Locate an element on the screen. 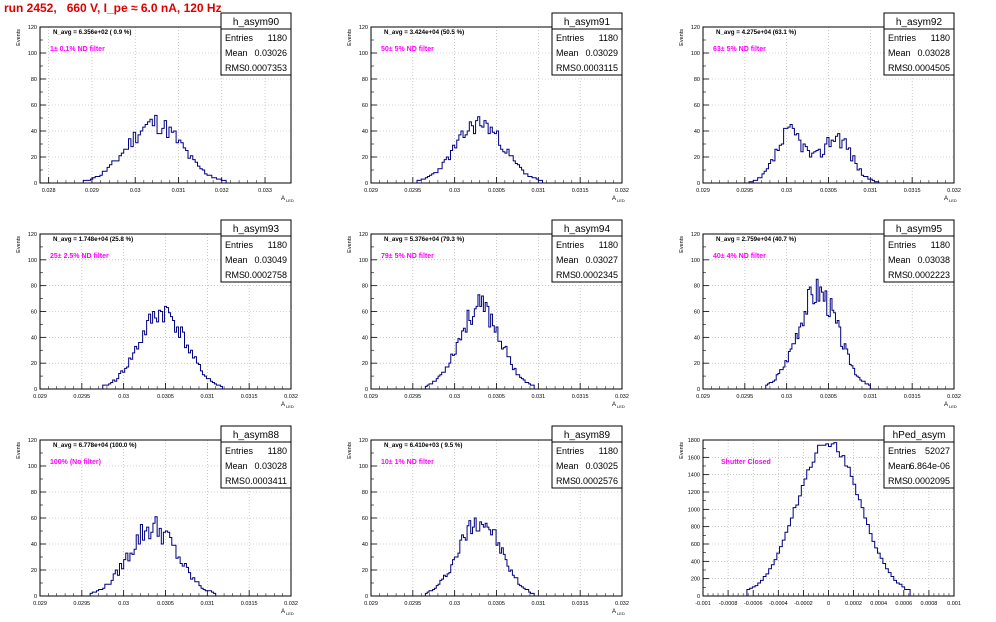 This screenshot has height=622, width=996. y-tick-label: 100 is located at coordinates (695, 261).